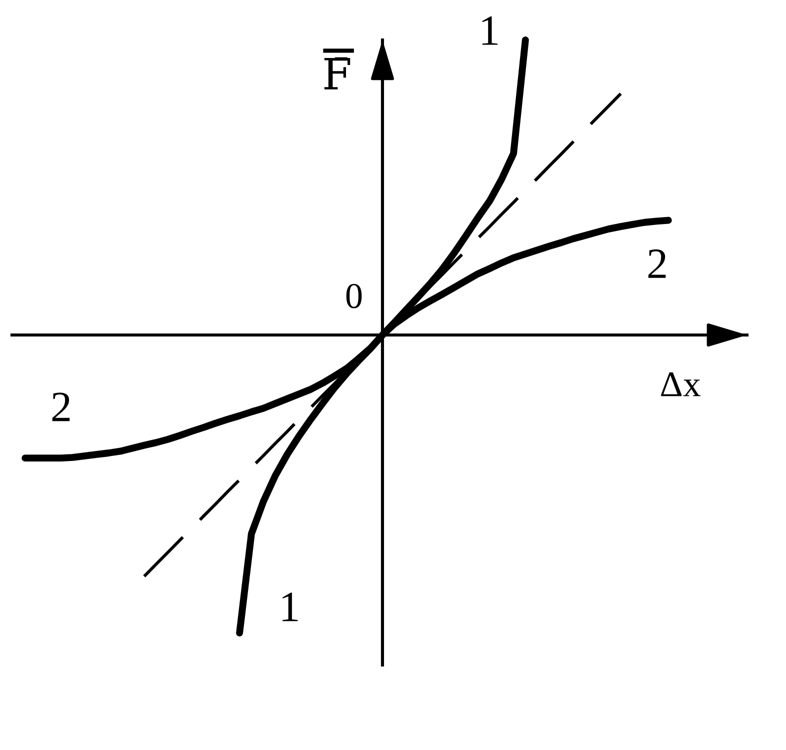 The width and height of the screenshot is (786, 750). Describe the element at coordinates (354, 296) in the screenshot. I see `annotation: 0` at that location.